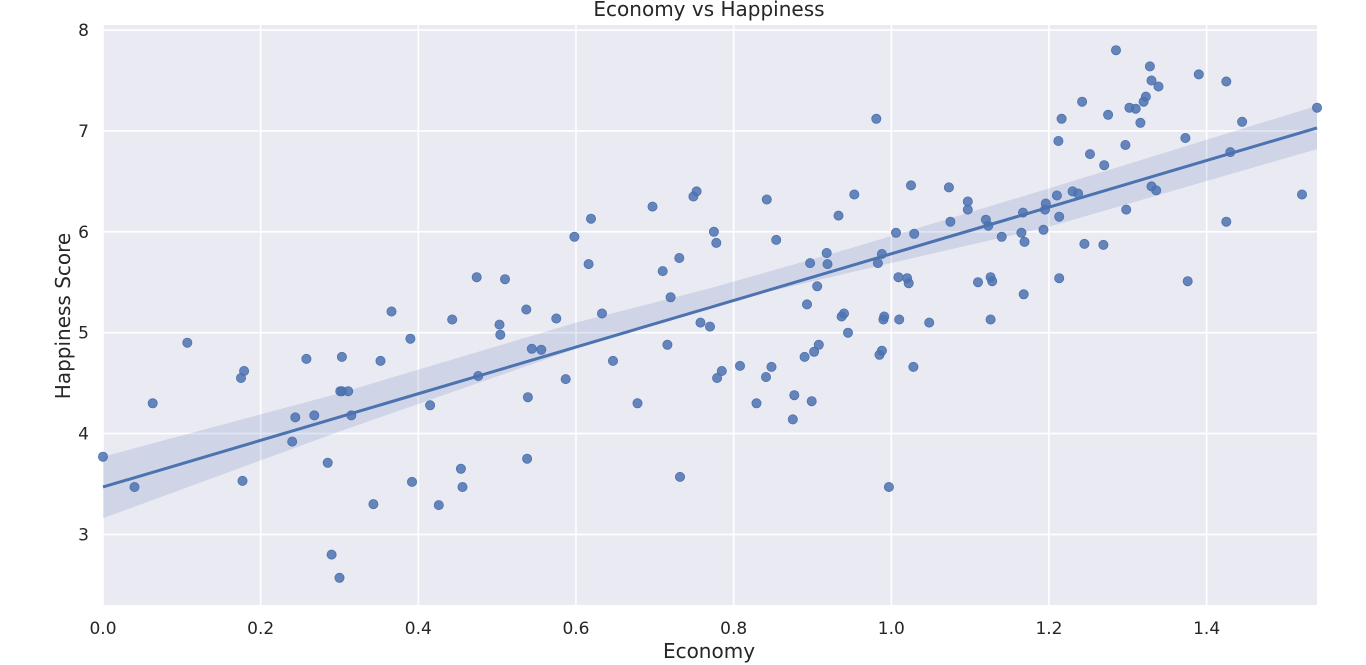 Image resolution: width=1366 pixels, height=665 pixels. What do you see at coordinates (1206, 629) in the screenshot?
I see `x-tick-label: 1.4` at bounding box center [1206, 629].